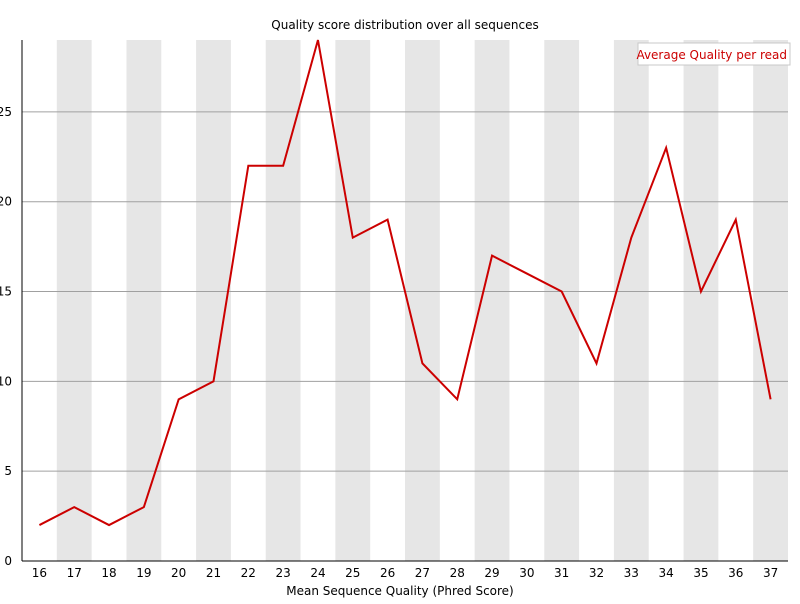 This screenshot has width=800, height=604. I want to click on legend-label: Average Quality per read, so click(711, 55).